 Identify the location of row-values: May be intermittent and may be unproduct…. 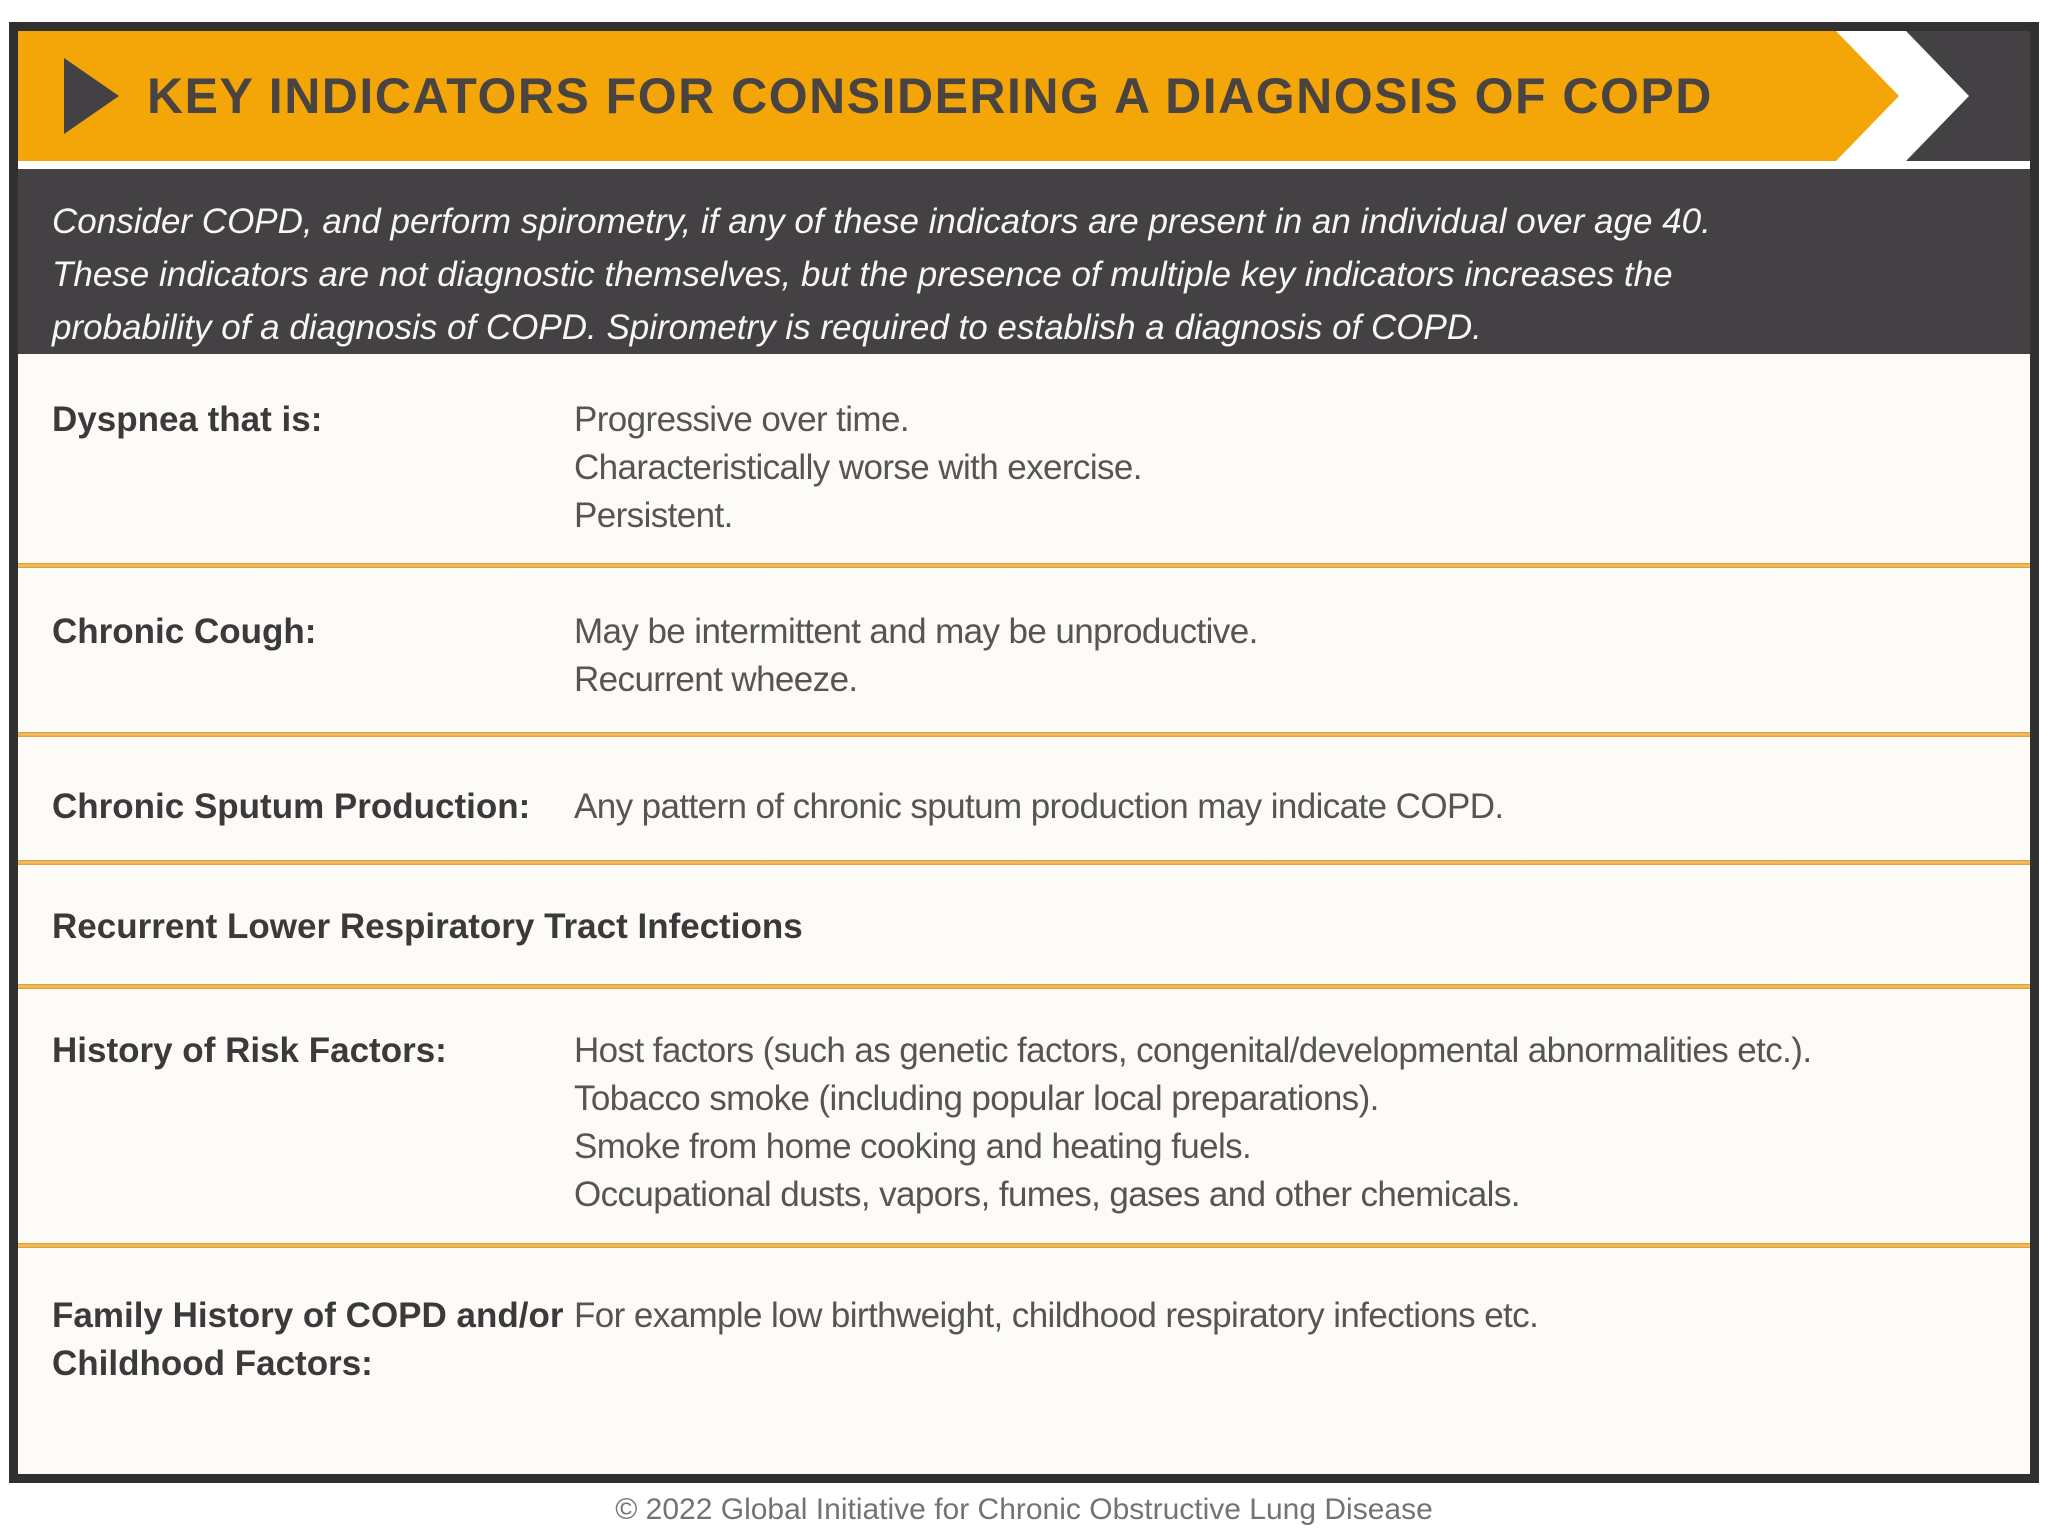
(1302, 670).